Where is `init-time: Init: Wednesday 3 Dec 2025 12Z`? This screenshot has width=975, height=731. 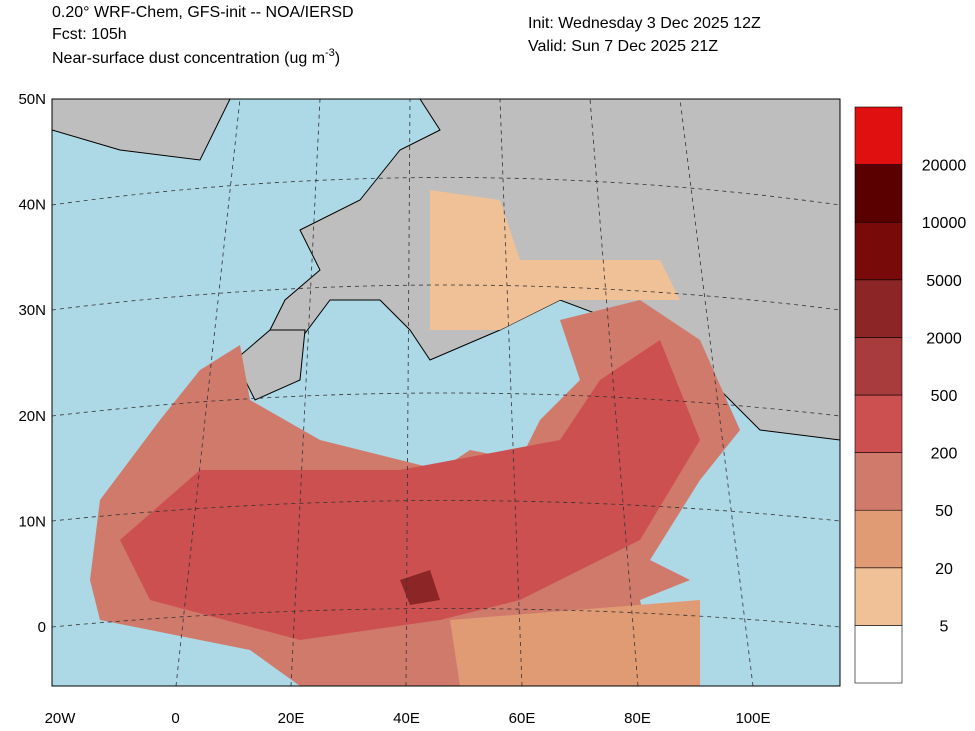
init-time: Init: Wednesday 3 Dec 2025 12Z is located at coordinates (644, 23).